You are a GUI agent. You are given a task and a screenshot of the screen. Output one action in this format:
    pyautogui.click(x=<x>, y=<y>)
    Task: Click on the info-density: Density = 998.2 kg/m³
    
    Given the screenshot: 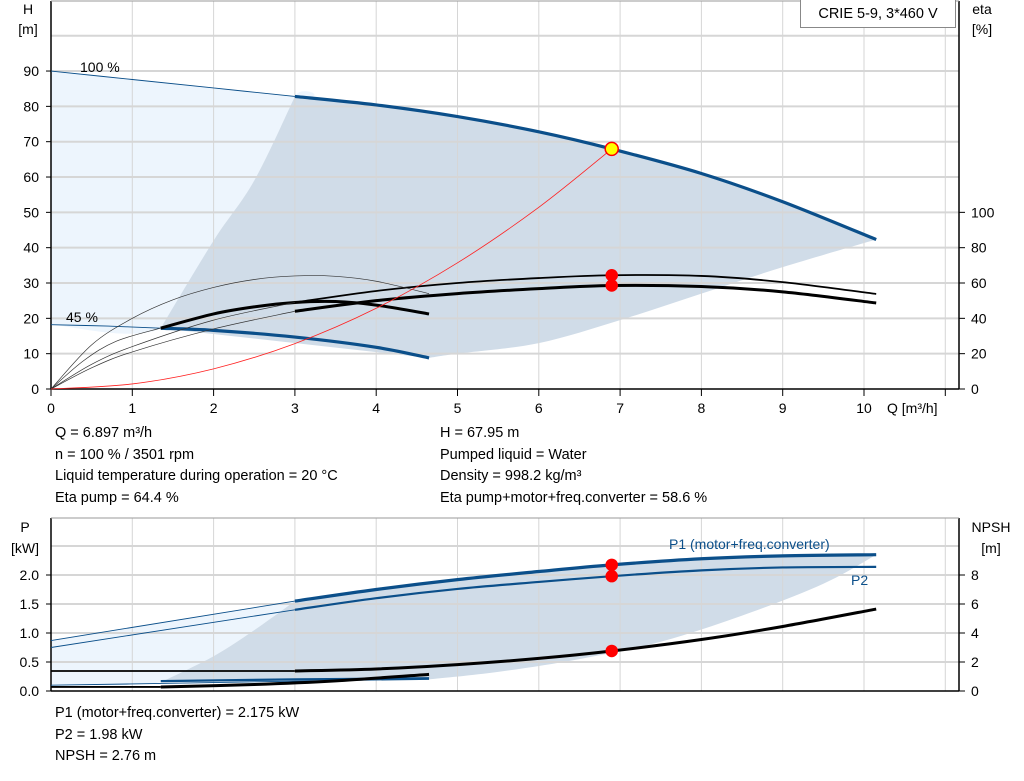 What is the action you would take?
    pyautogui.click(x=511, y=476)
    